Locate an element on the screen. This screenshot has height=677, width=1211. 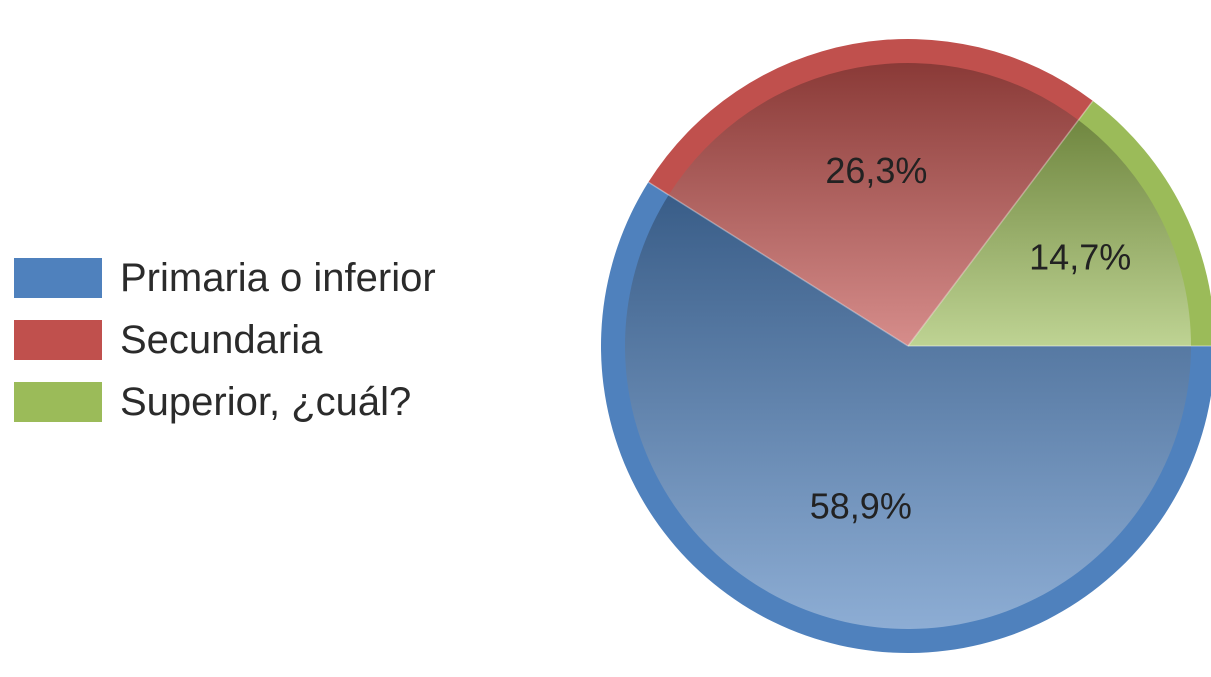
pie-slice-face-superior is located at coordinates (1049, 233).